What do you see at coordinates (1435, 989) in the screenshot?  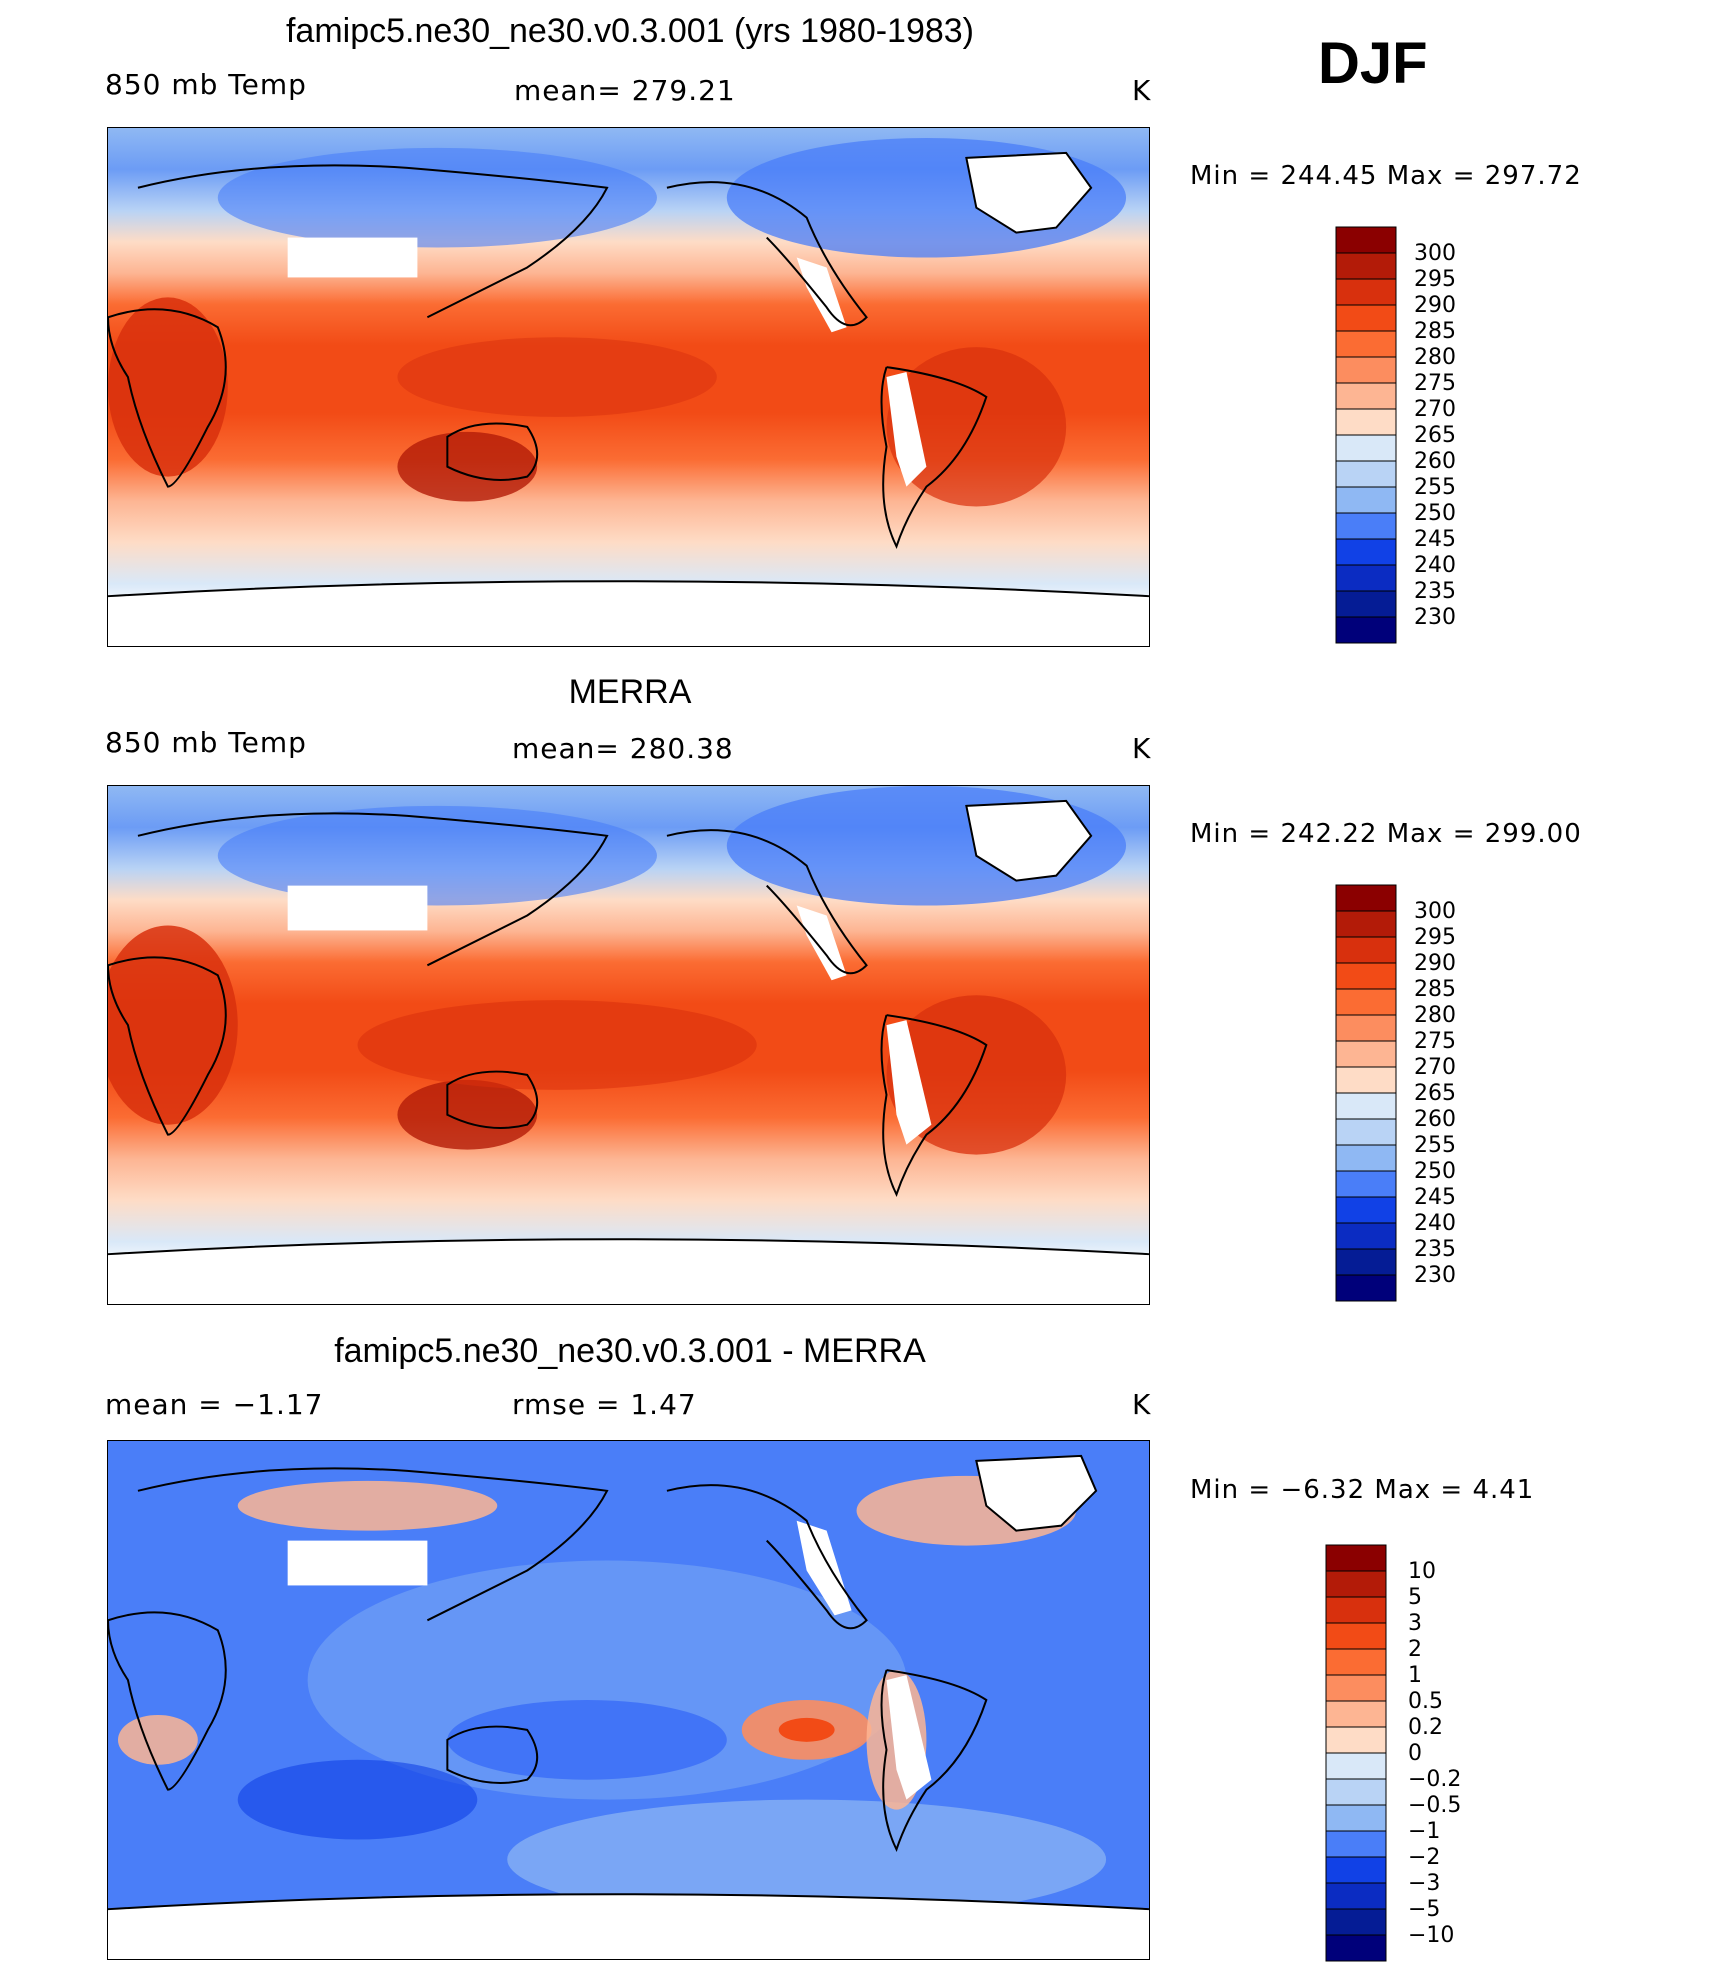 I see `panel2-cb-tick: 285` at bounding box center [1435, 989].